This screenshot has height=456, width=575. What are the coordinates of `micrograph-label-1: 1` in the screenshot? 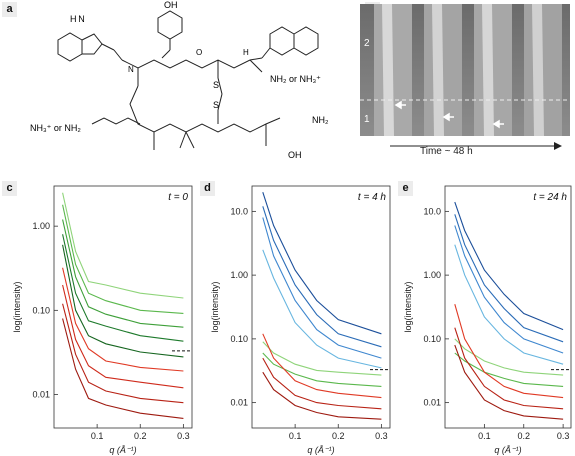 It's located at (367, 119).